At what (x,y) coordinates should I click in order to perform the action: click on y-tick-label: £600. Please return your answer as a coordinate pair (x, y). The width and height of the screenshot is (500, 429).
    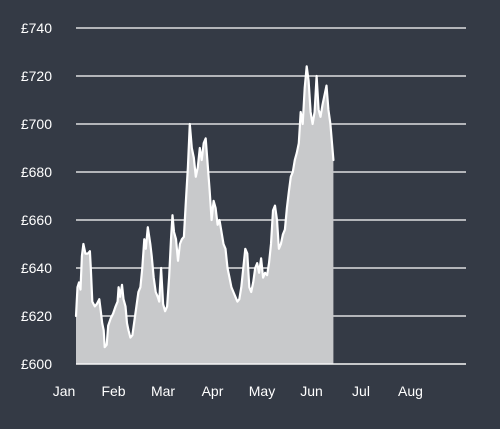
    Looking at the image, I should click on (36, 364).